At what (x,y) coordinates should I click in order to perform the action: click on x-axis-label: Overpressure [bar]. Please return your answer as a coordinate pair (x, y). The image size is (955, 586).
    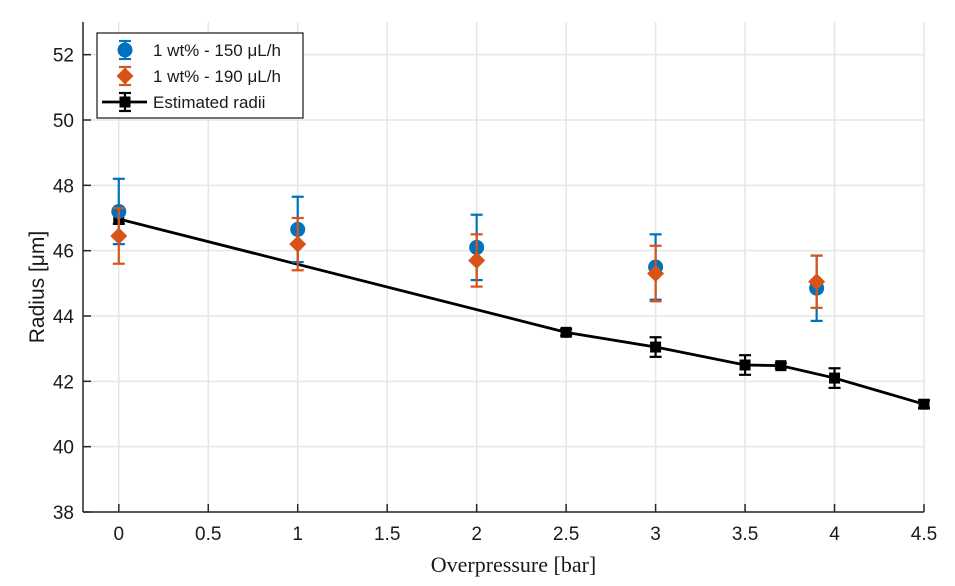
    Looking at the image, I should click on (514, 564).